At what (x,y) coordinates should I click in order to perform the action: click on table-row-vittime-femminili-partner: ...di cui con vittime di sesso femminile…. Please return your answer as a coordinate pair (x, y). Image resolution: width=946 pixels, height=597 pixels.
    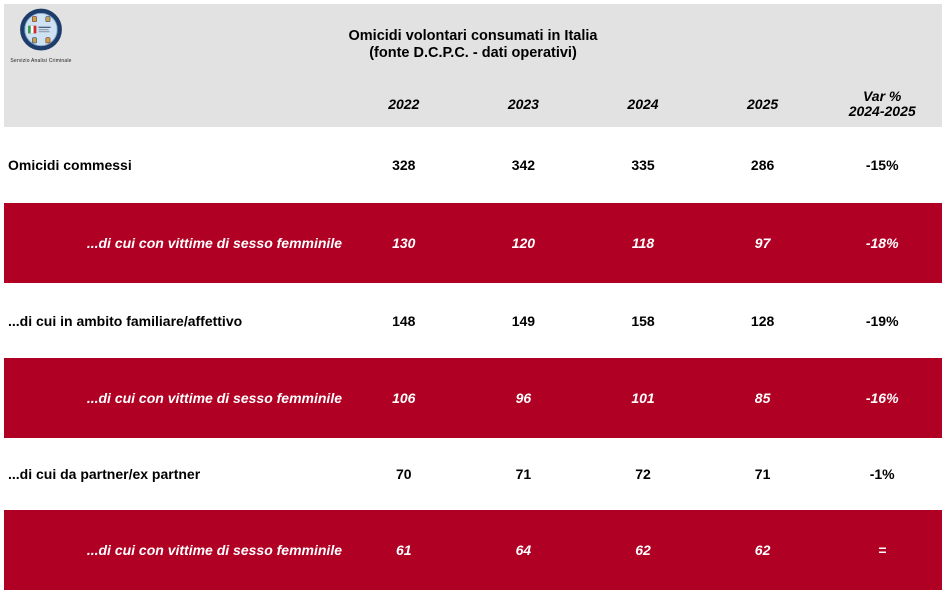
    Looking at the image, I should click on (473, 550).